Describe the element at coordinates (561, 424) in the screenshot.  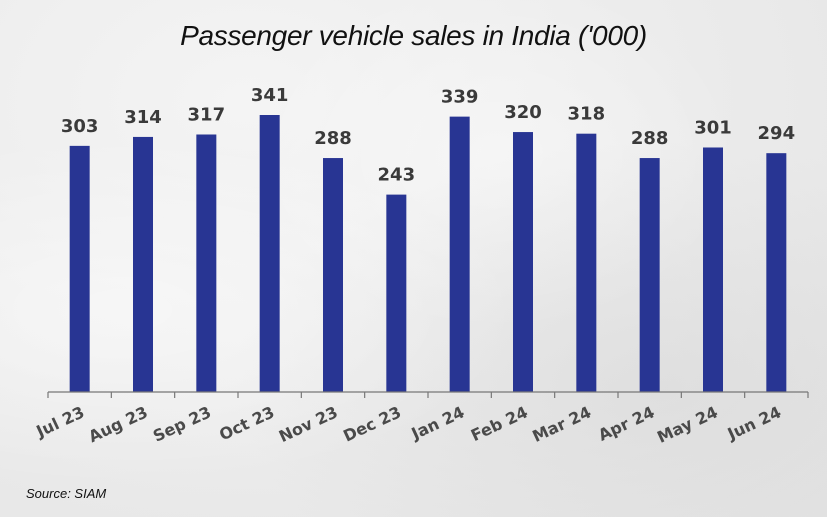
I see `category-label: Mar 24` at that location.